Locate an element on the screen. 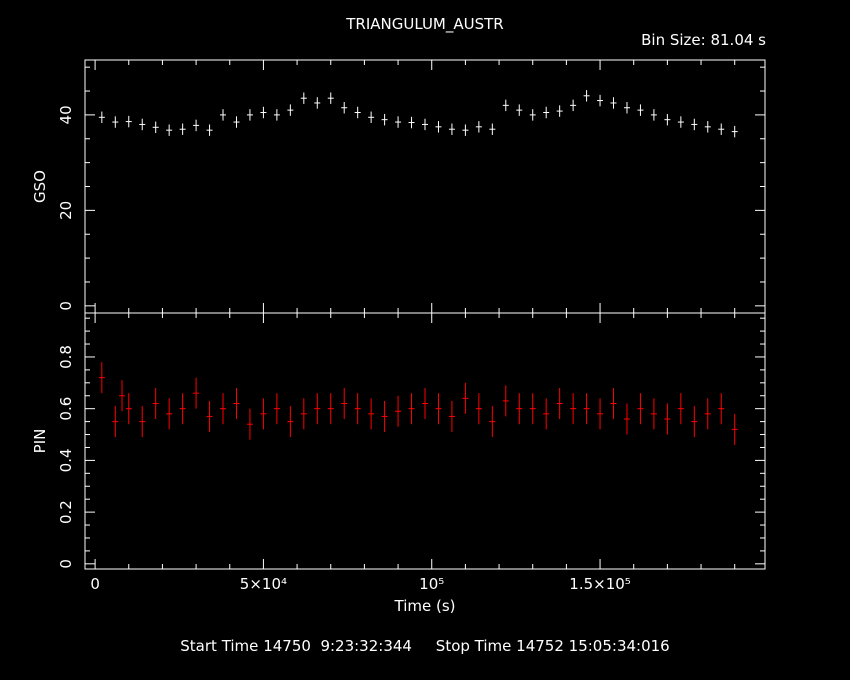  y-tick-label: 40 is located at coordinates (66, 114).